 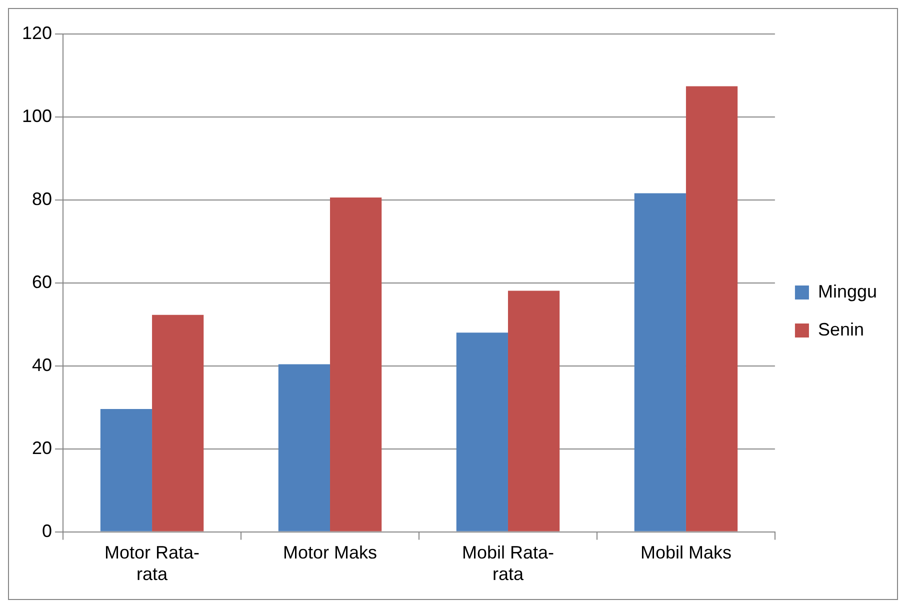 I want to click on y-tick-label: 120, so click(x=37, y=32).